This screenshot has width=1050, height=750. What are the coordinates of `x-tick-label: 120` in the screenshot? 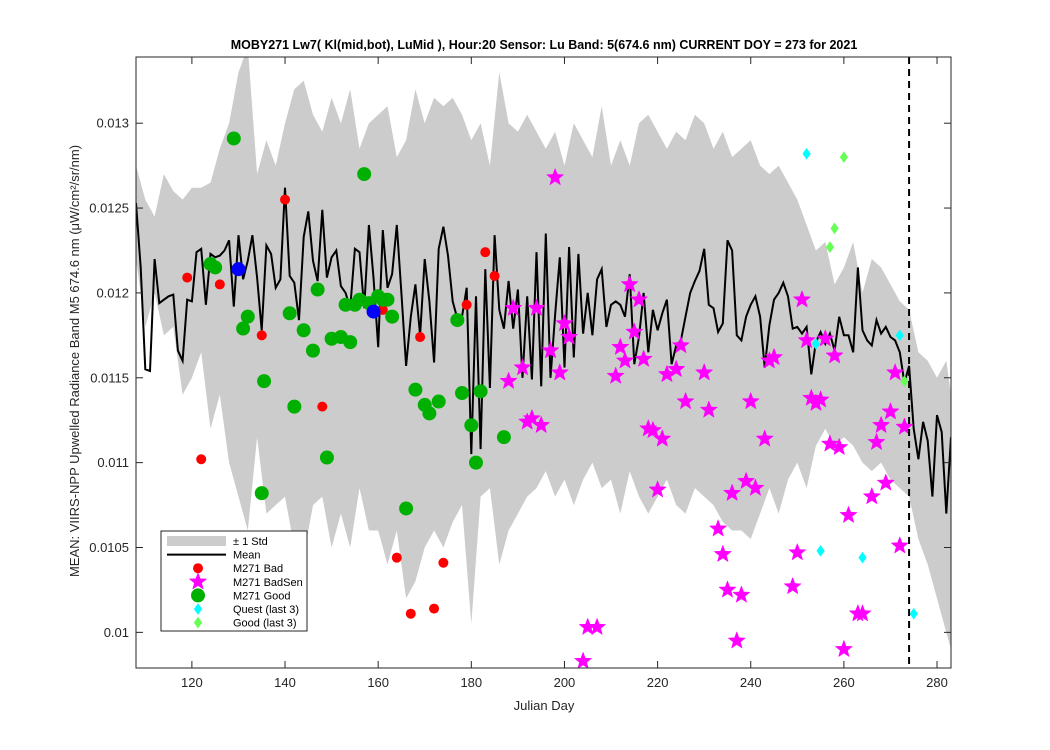 It's located at (192, 682).